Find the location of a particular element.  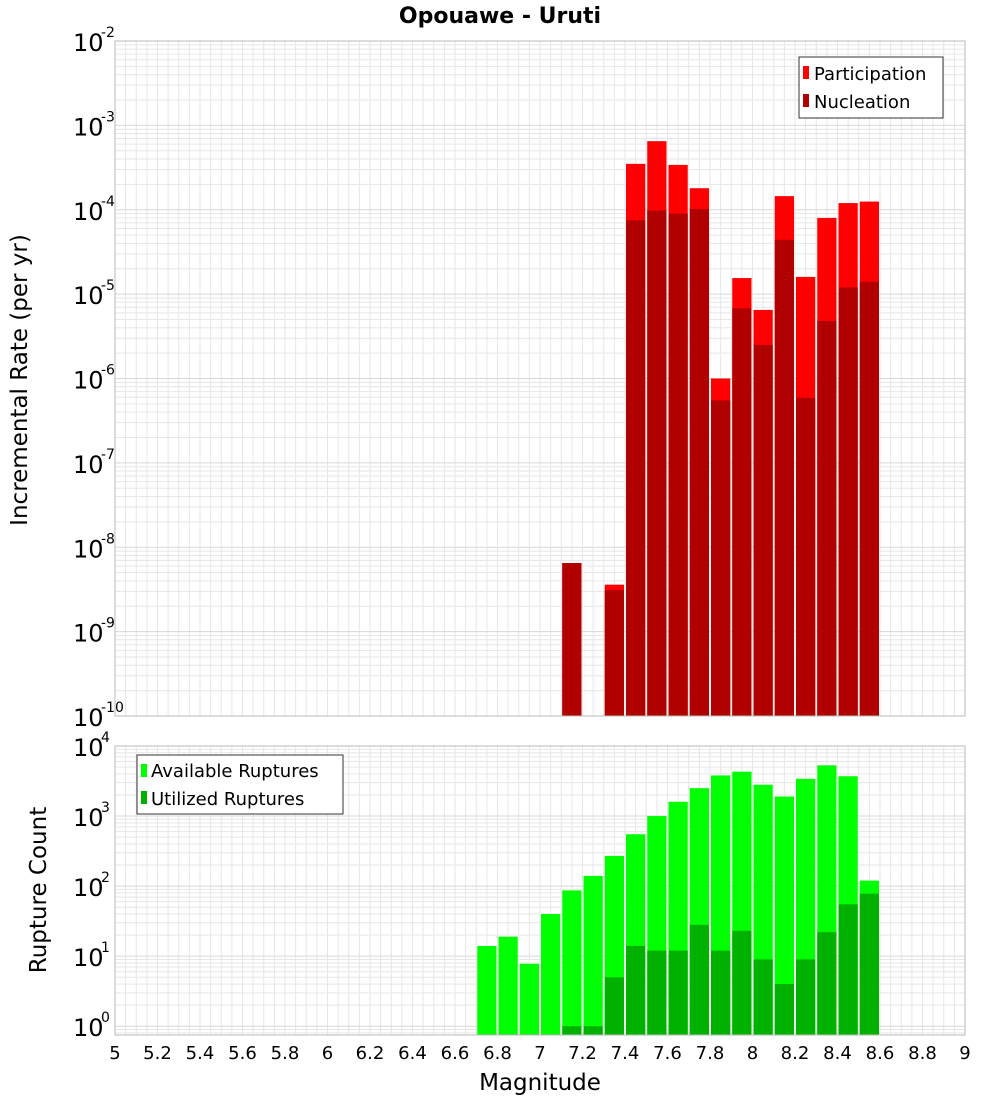

x-tick-label: 5.8 is located at coordinates (285, 1053).